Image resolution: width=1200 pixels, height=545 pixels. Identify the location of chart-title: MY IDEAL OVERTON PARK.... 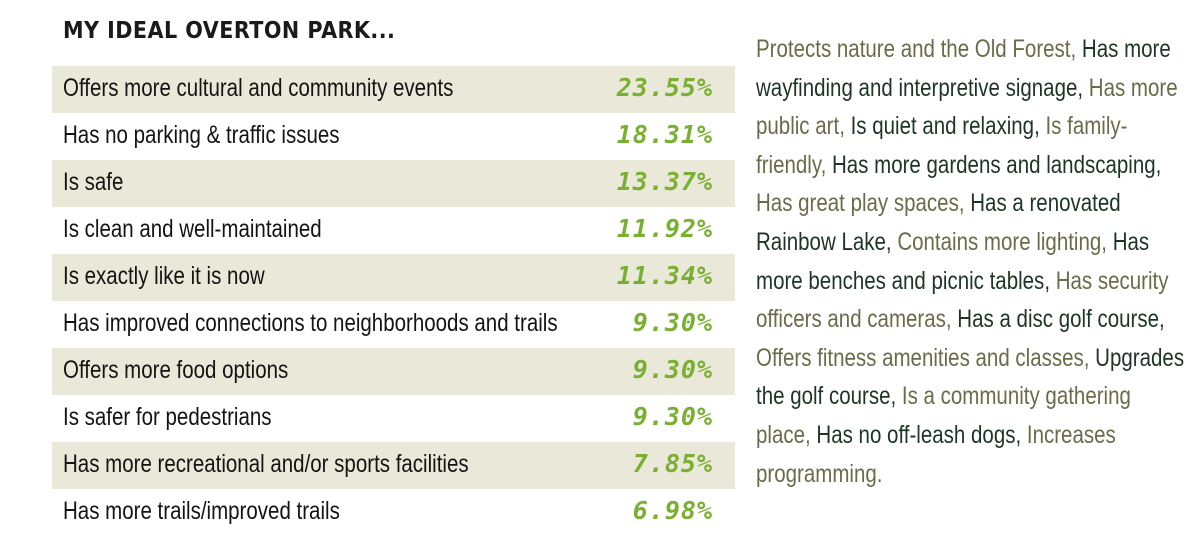
(229, 31).